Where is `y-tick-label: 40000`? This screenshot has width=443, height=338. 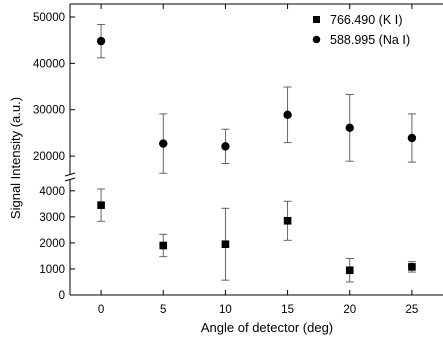
y-tick-label: 40000 is located at coordinates (49, 64).